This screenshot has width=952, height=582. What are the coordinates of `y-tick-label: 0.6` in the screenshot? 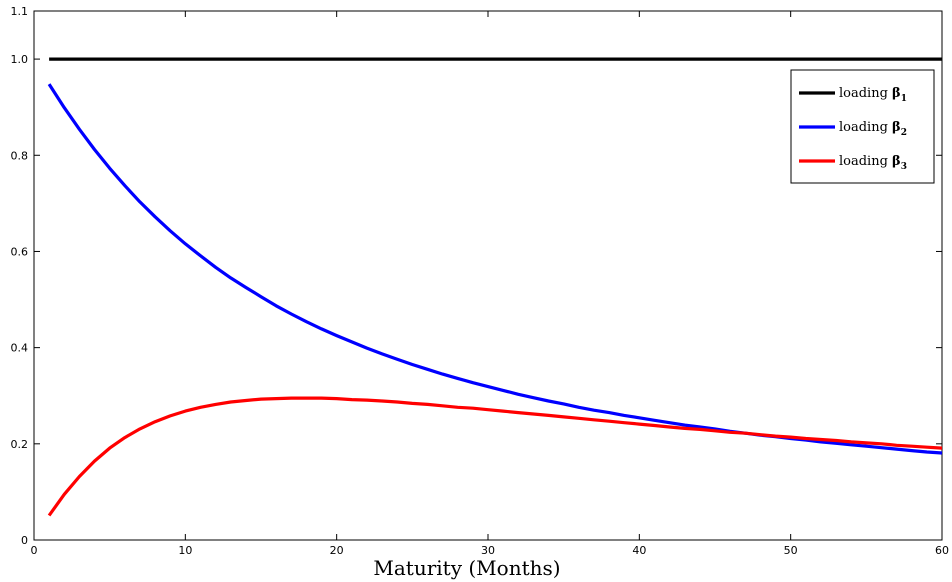 It's located at (20, 251).